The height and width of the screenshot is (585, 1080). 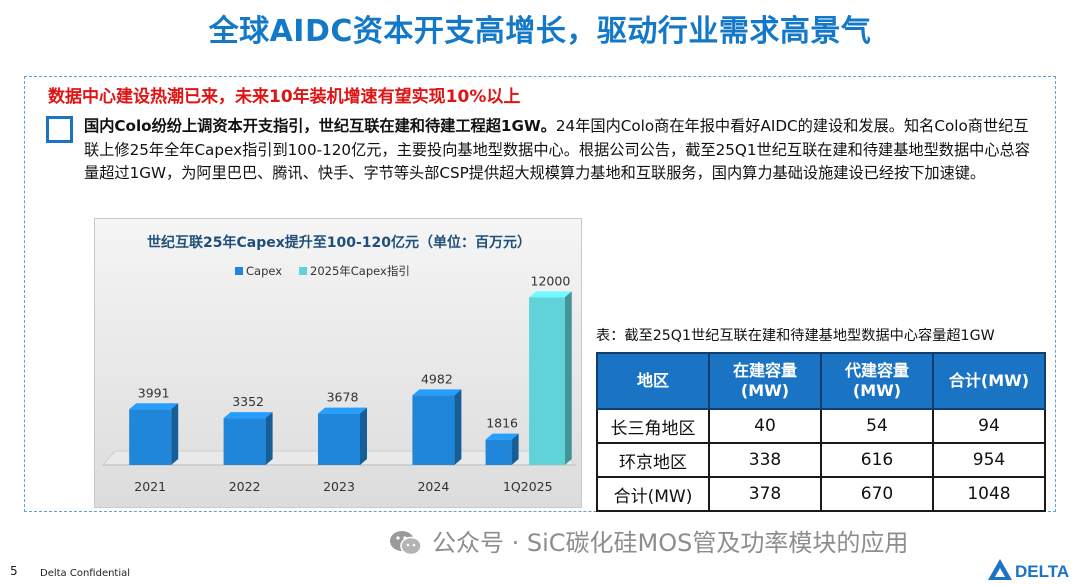 What do you see at coordinates (551, 280) in the screenshot?
I see `bar-value-label: 12000` at bounding box center [551, 280].